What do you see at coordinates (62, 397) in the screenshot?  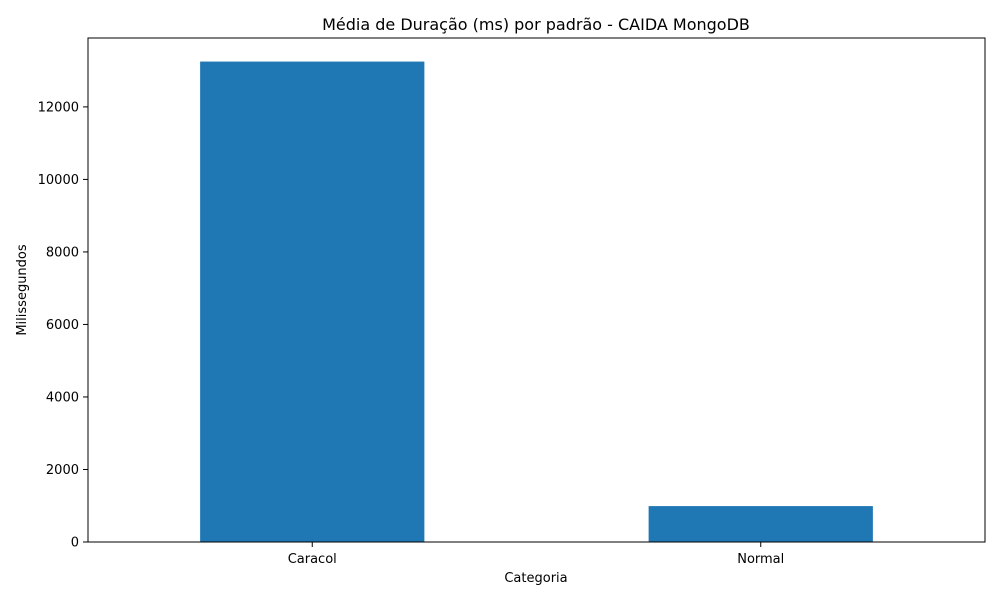 I see `y-tick-label: 4000` at bounding box center [62, 397].